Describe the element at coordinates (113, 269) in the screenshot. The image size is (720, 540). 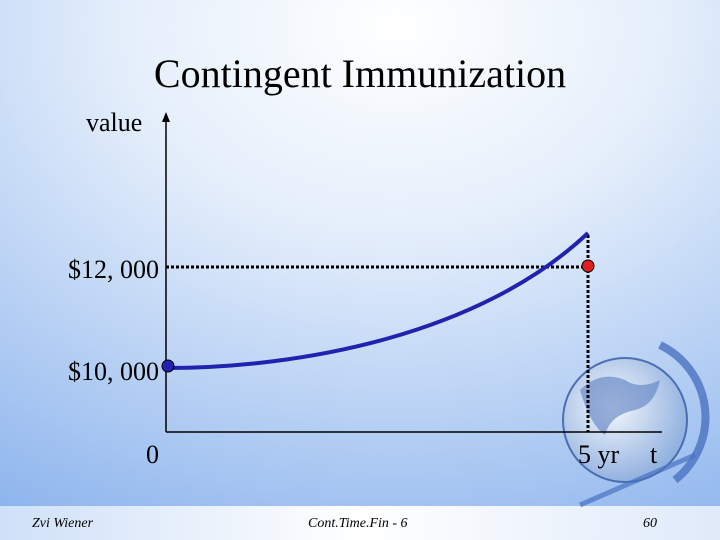
I see `label: $12, 000` at that location.